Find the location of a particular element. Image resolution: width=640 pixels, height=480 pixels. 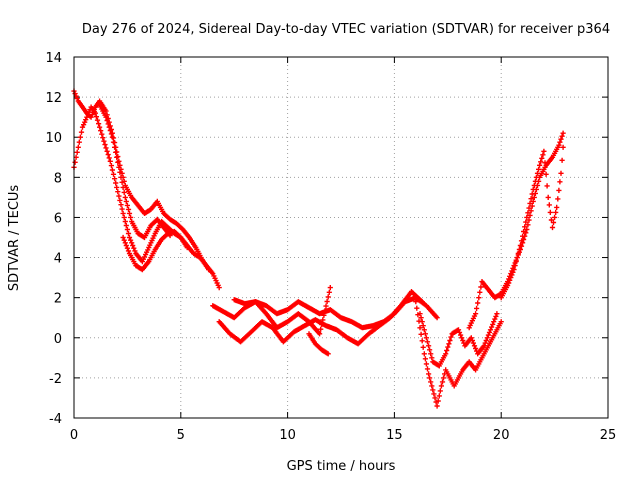

x-tick-label: 25 is located at coordinates (608, 435).